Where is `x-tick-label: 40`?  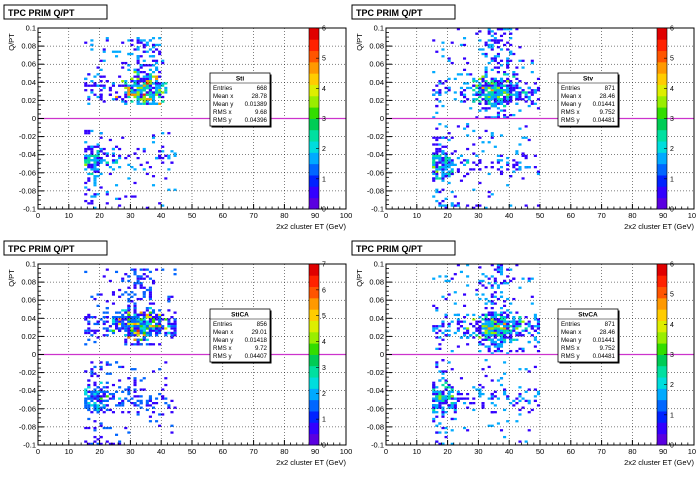
x-tick-label: 40 is located at coordinates (509, 215).